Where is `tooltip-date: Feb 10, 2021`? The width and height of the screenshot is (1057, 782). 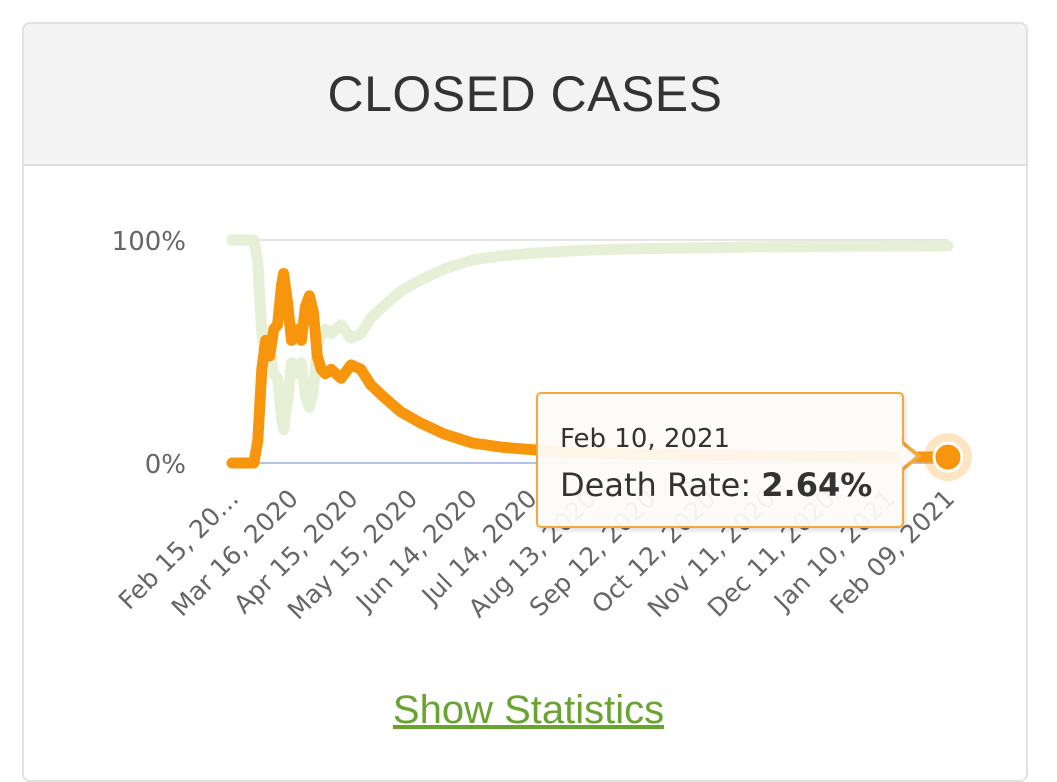
tooltip-date: Feb 10, 2021 is located at coordinates (645, 439).